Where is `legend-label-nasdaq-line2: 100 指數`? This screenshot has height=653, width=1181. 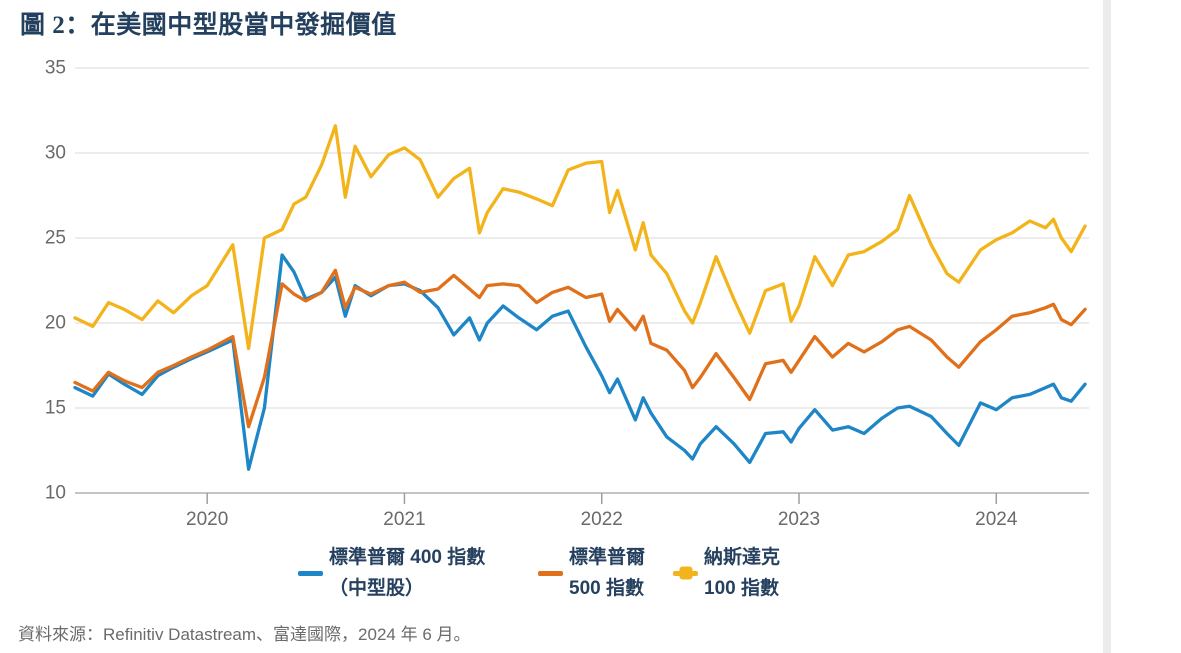 legend-label-nasdaq-line2: 100 指數 is located at coordinates (741, 588).